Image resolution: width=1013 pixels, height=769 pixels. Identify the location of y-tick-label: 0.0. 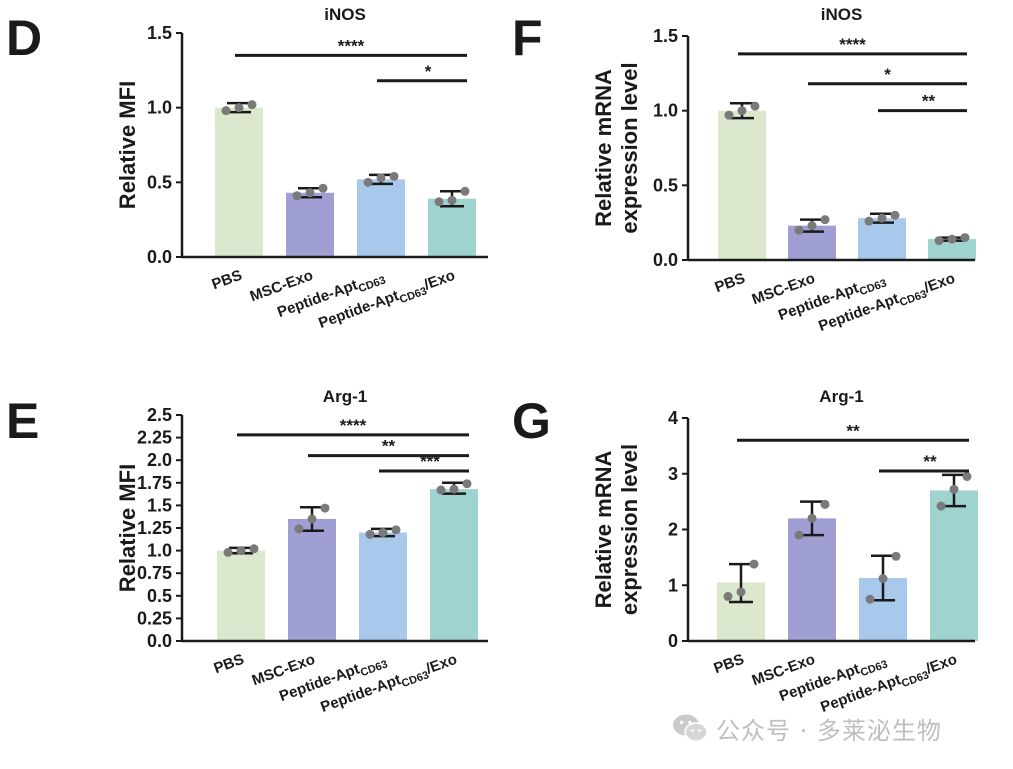
(159, 641).